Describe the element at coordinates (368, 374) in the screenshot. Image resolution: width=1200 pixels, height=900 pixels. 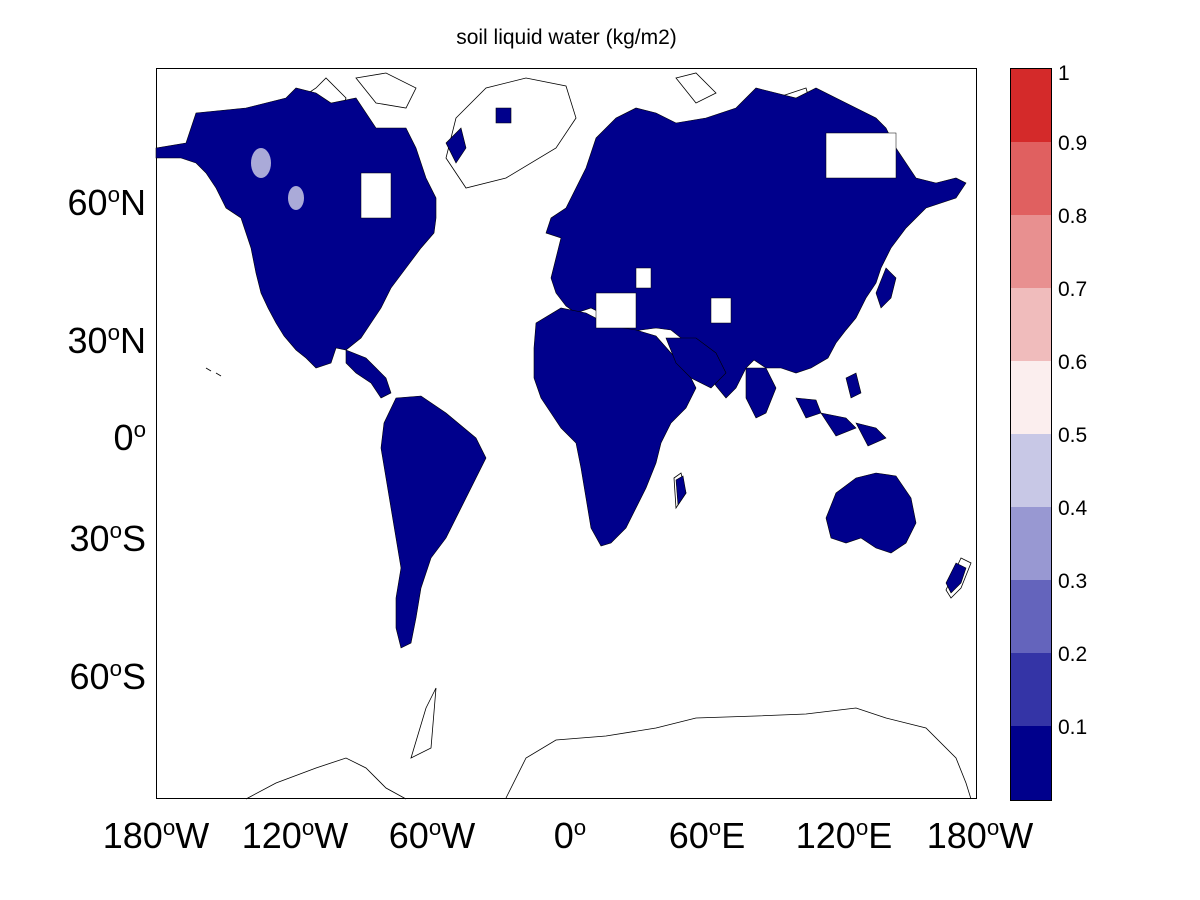
I see `central-america` at that location.